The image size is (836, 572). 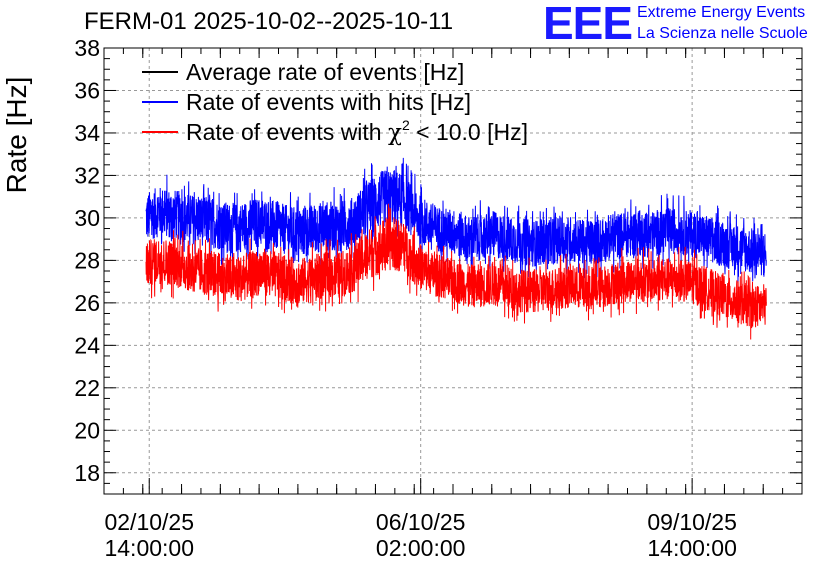 I want to click on legend-label-chi2: Rate of events with χ2 < 10.0 [Hz], so click(x=357, y=131).